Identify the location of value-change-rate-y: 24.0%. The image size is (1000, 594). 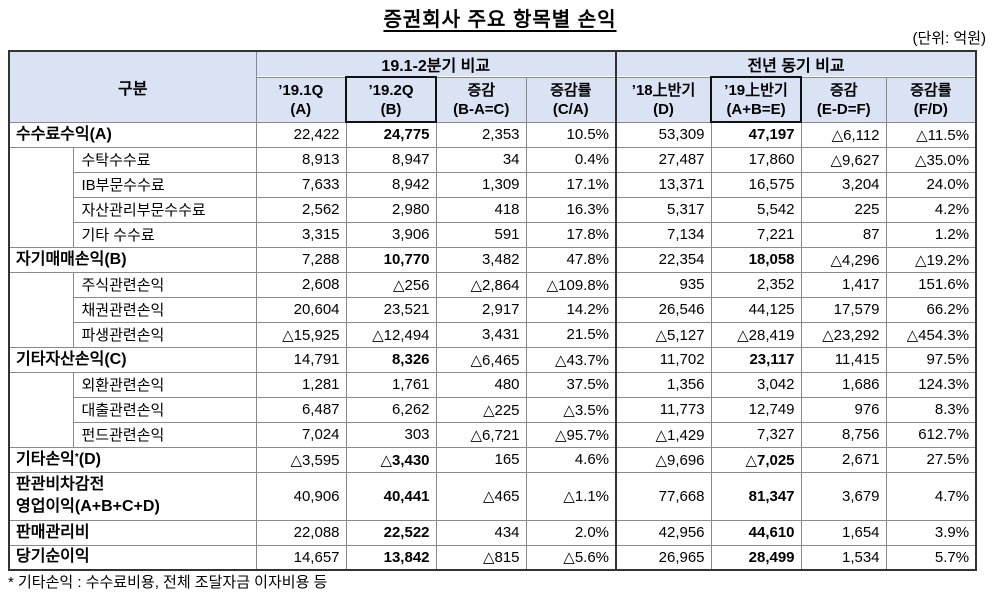
(931, 184).